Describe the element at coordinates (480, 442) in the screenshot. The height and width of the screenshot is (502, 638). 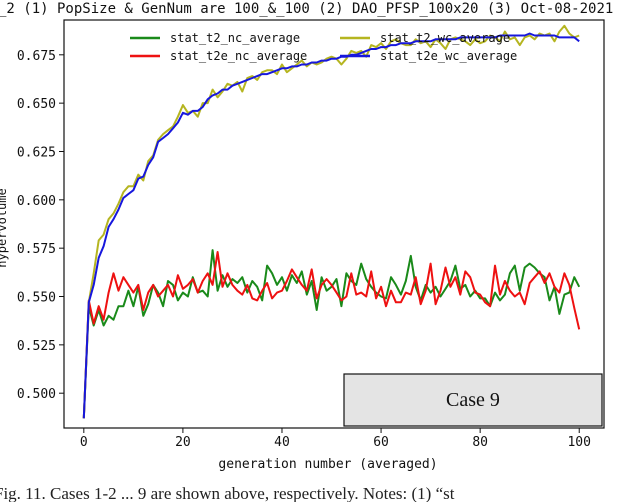
I see `x-tick-label: 80` at that location.